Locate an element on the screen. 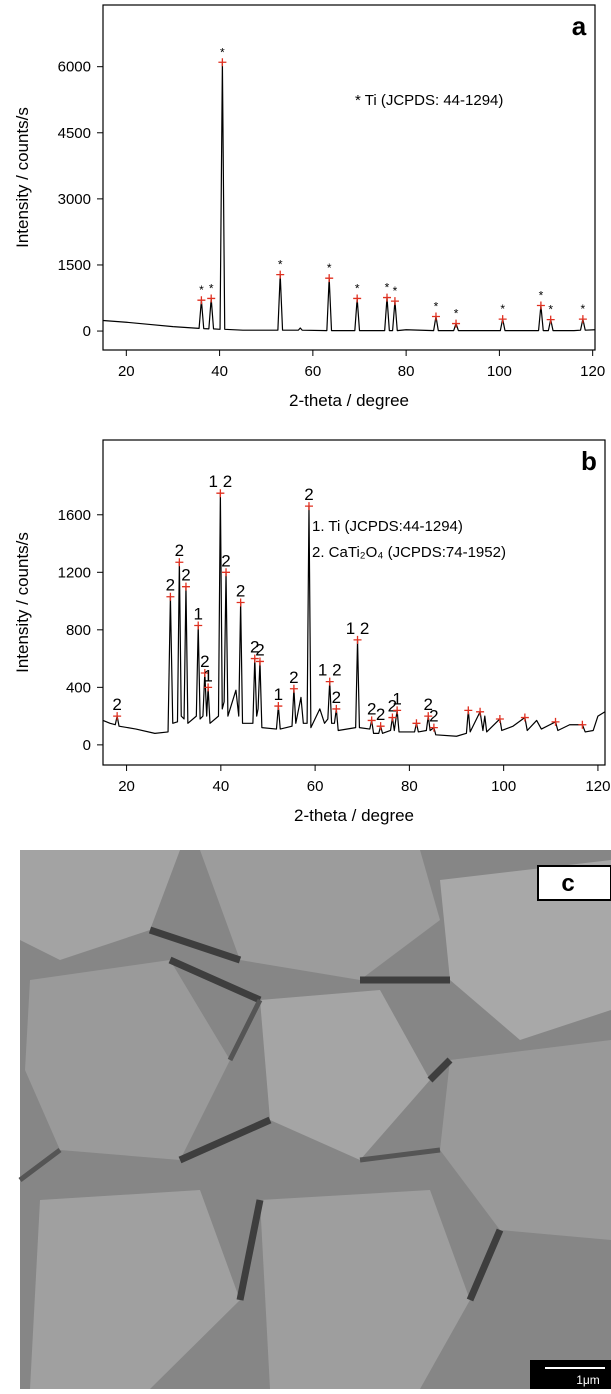 The width and height of the screenshot is (611, 1394). scale-bar-label: 1μm is located at coordinates (588, 1380).